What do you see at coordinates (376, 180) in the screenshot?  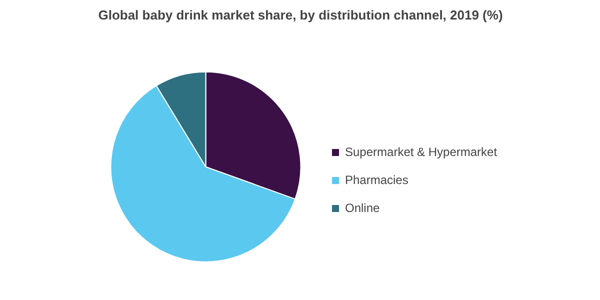 I see `legend-label: Pharmacies` at bounding box center [376, 180].